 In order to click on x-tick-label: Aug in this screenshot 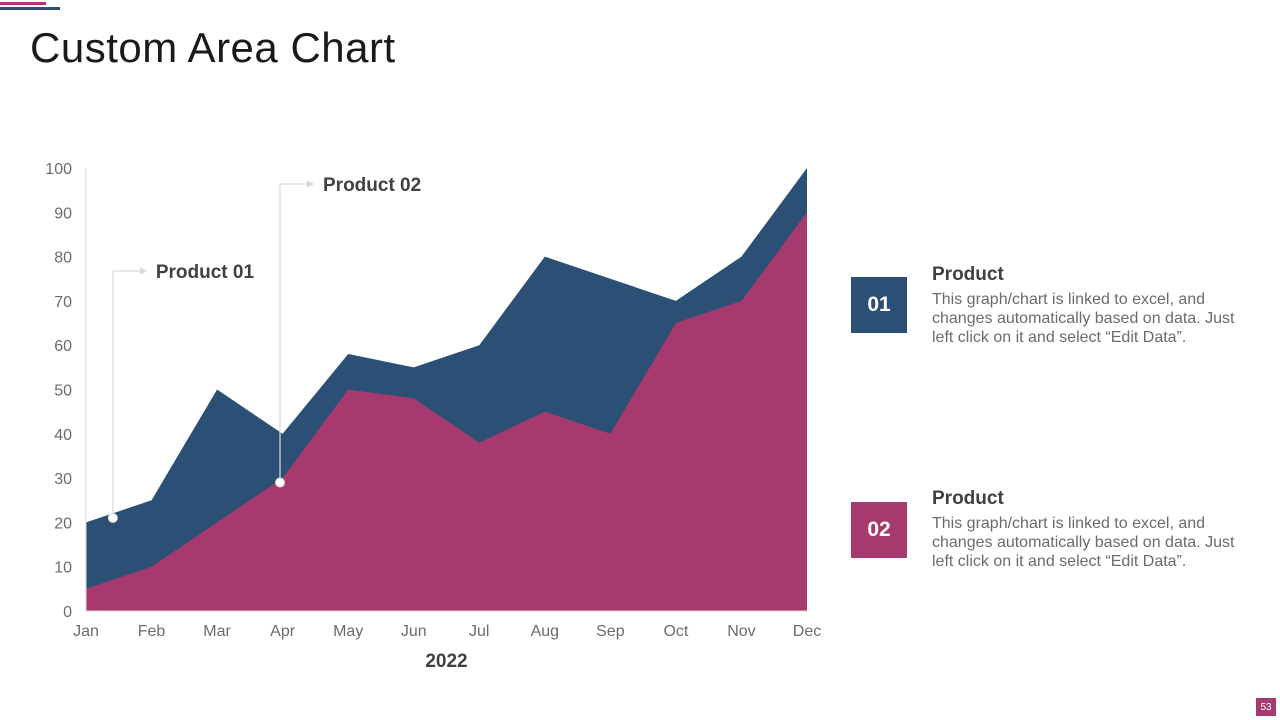, I will do `click(545, 631)`.